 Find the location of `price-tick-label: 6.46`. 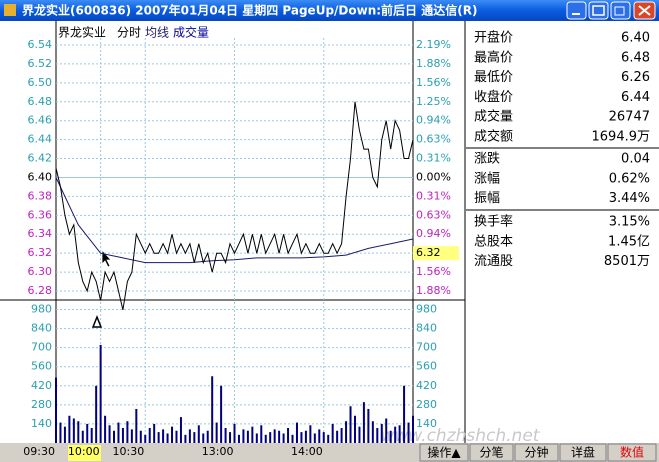

price-tick-label: 6.46 is located at coordinates (40, 120).